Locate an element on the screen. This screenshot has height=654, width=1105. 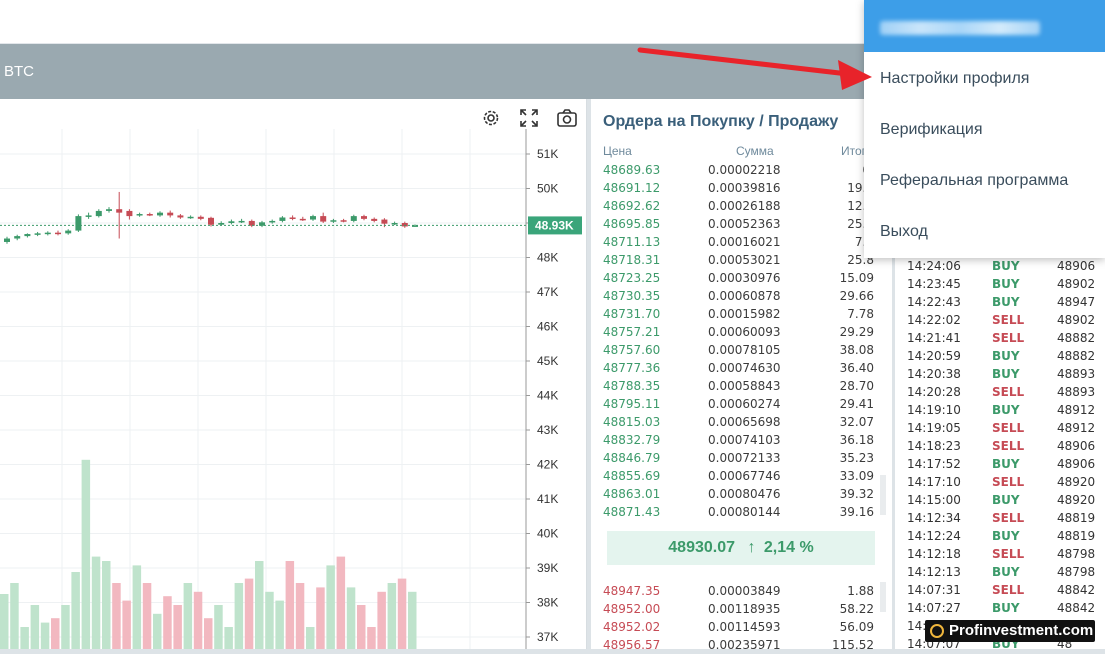
bid-row: 48689.630.000022180. is located at coordinates (741, 170).